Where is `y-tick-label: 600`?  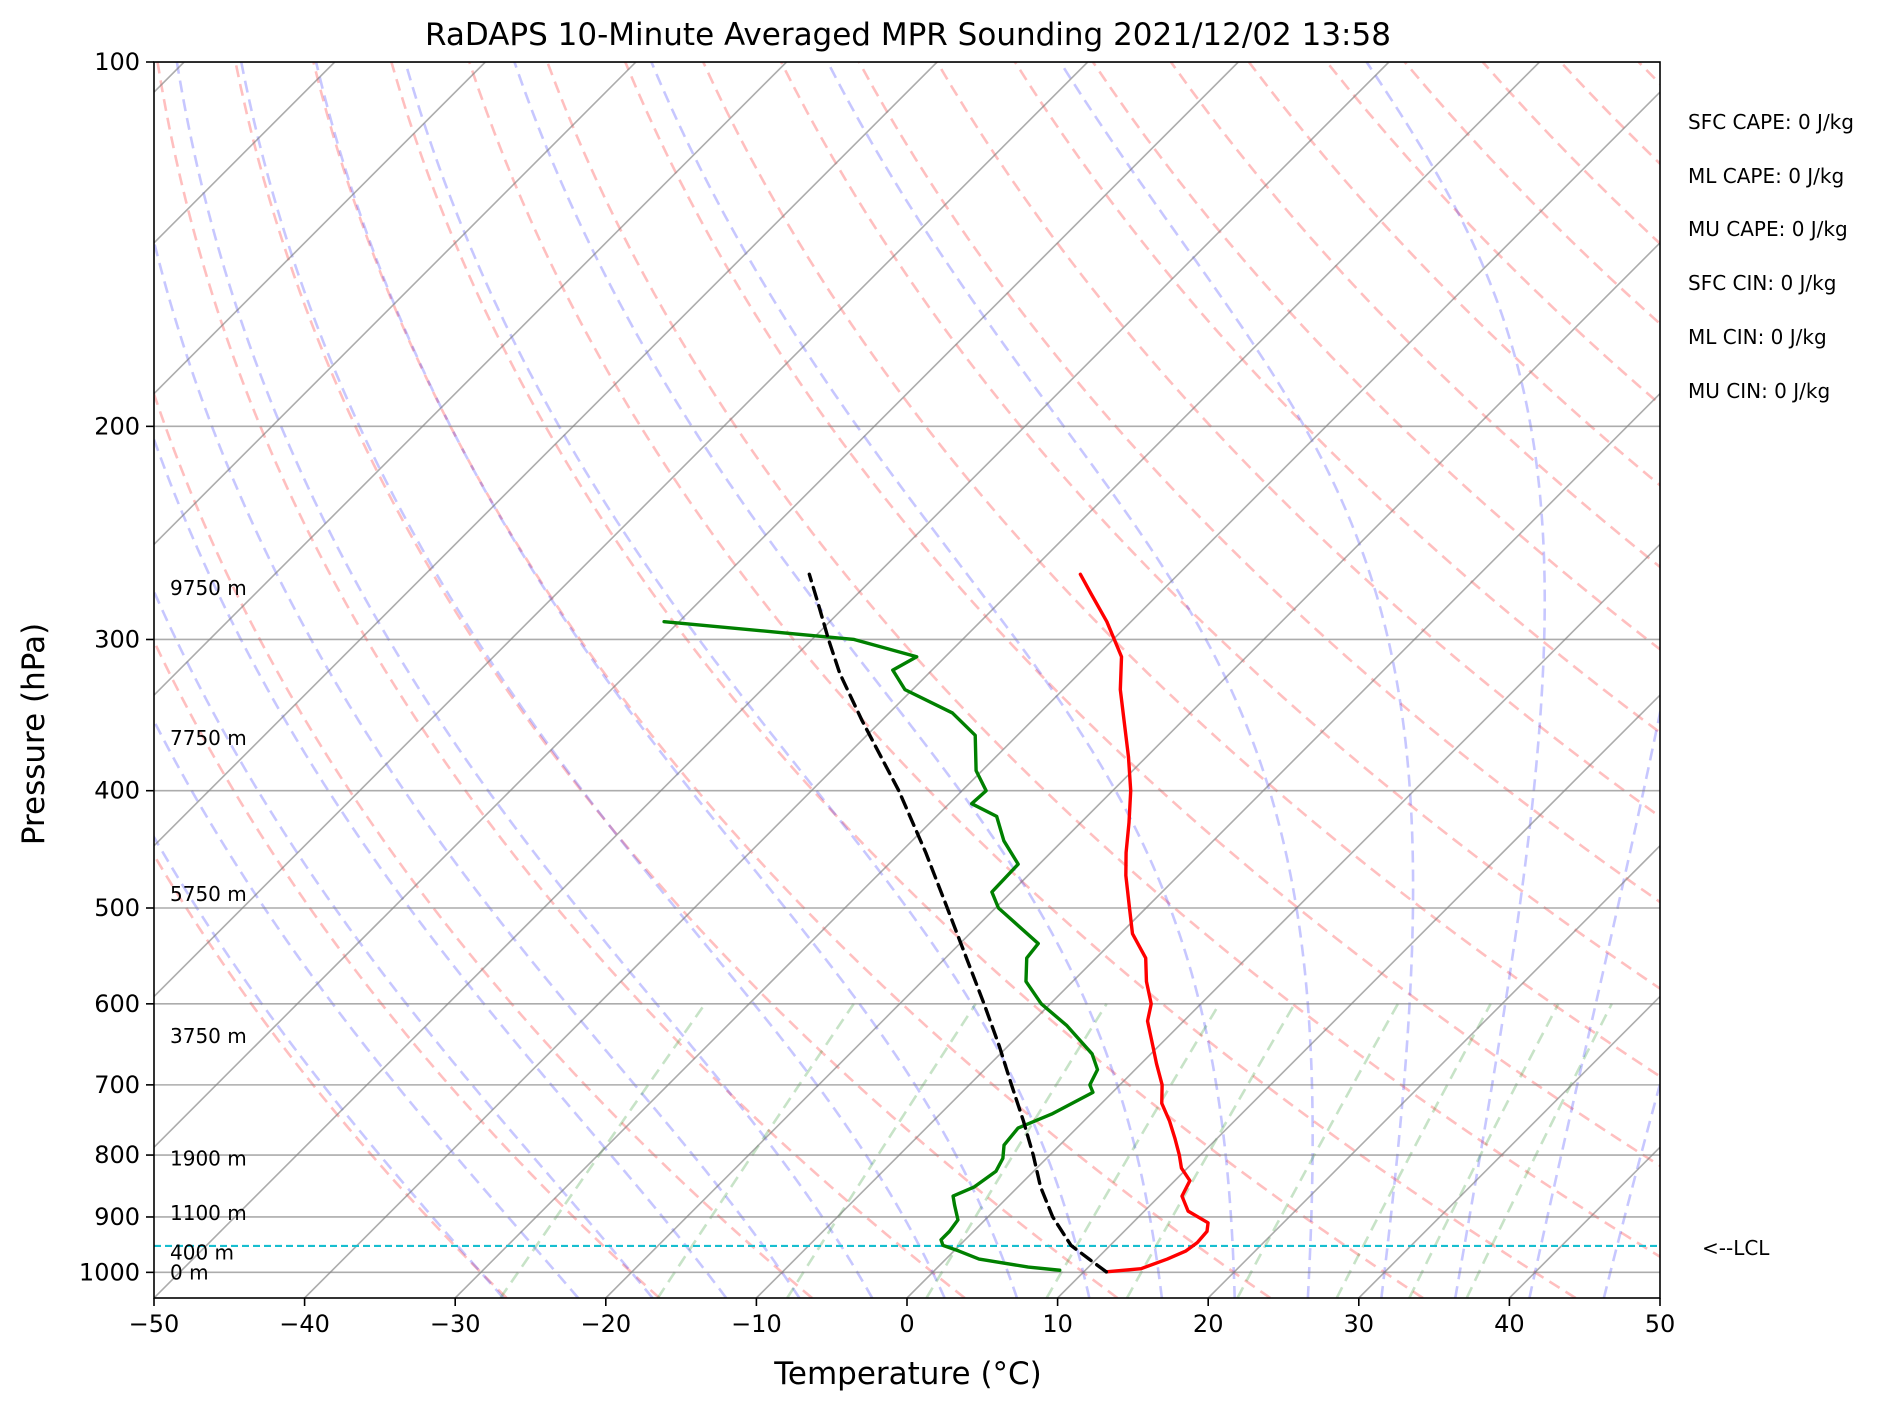 y-tick-label: 600 is located at coordinates (117, 1004).